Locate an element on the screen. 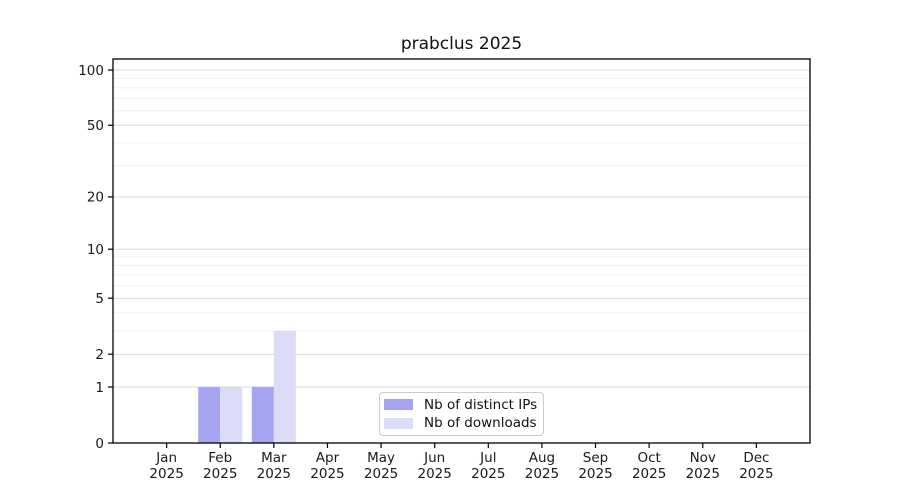 This screenshot has width=900, height=500. legend-swatch-downloads is located at coordinates (398, 423).